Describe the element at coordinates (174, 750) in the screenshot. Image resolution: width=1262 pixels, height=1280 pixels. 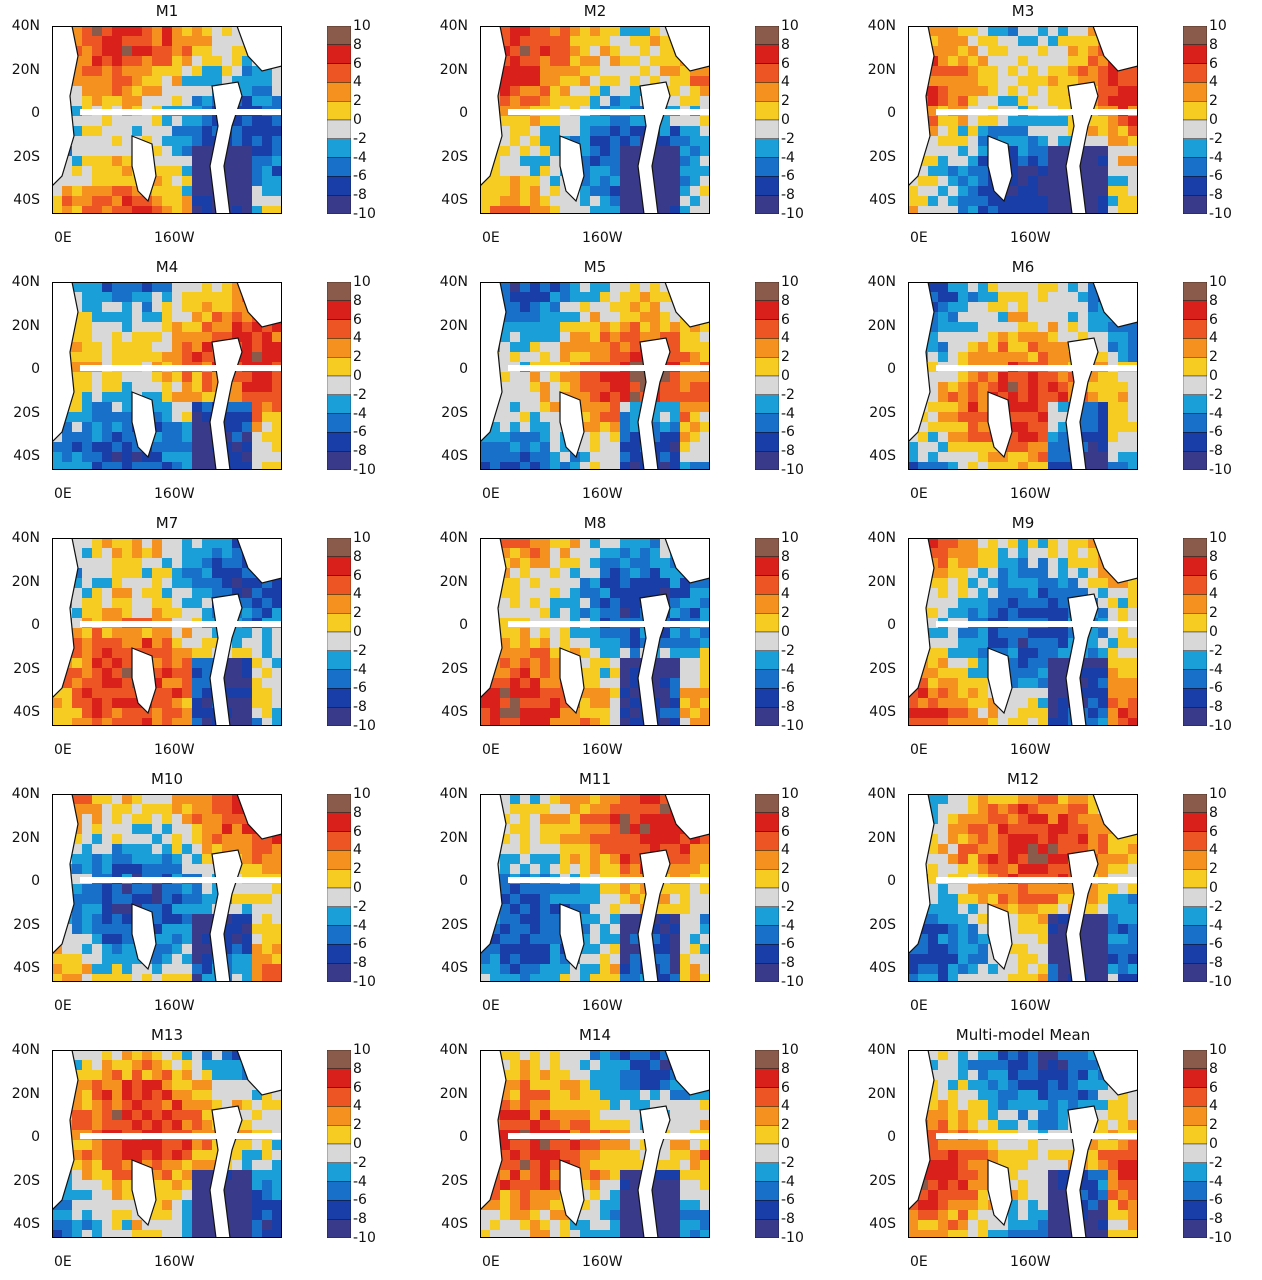
I see `lon-tick-label: 160W` at that location.